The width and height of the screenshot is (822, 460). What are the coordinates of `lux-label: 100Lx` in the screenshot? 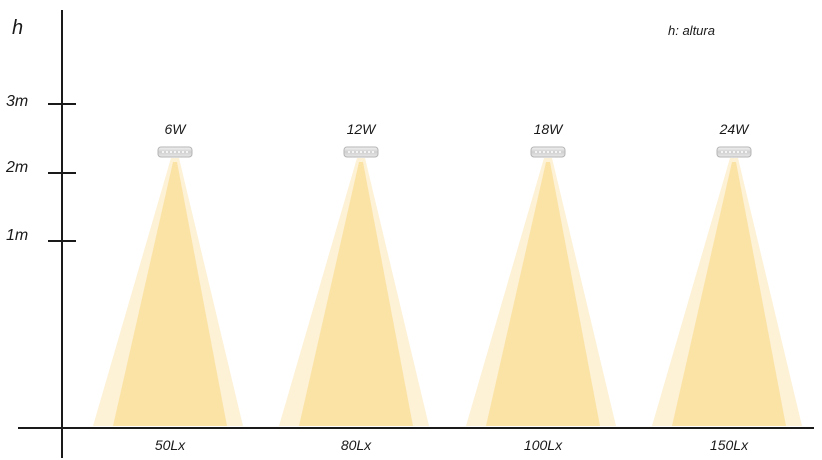 It's located at (543, 445).